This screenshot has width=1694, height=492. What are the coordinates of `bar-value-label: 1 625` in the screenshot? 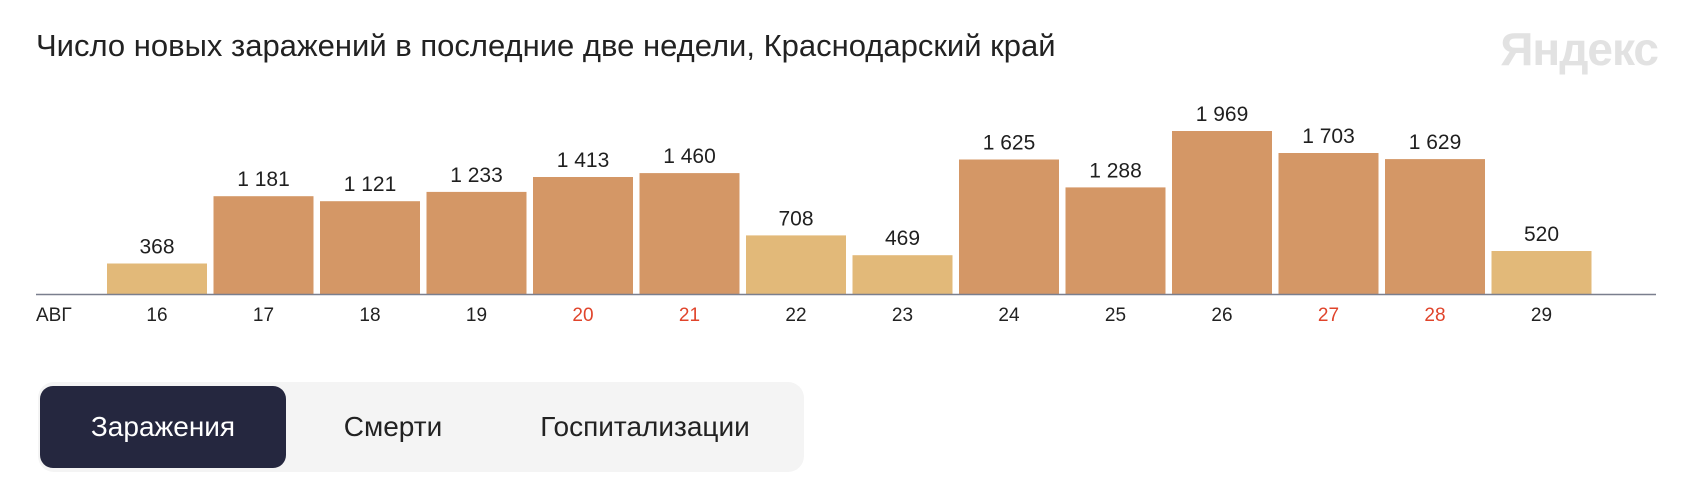 It's located at (1009, 143).